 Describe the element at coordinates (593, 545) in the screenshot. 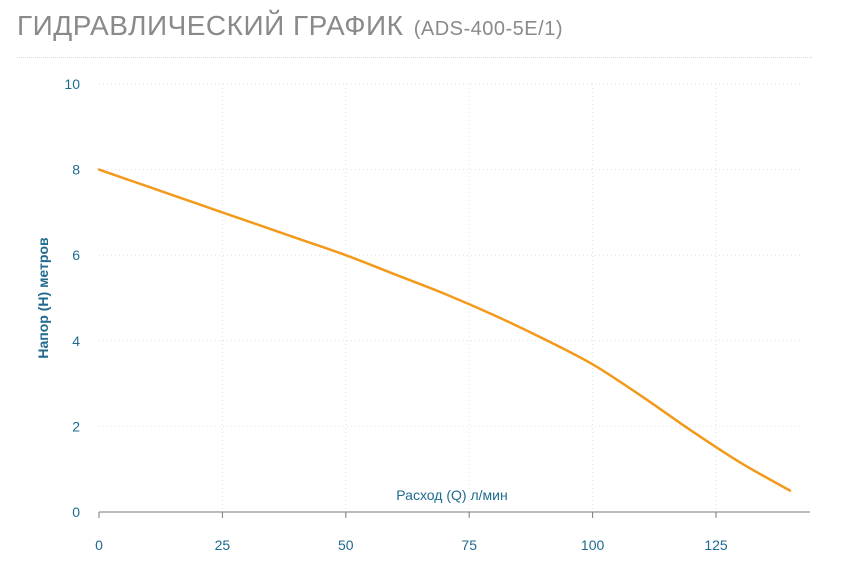

I see `x-tick-label: 100` at that location.